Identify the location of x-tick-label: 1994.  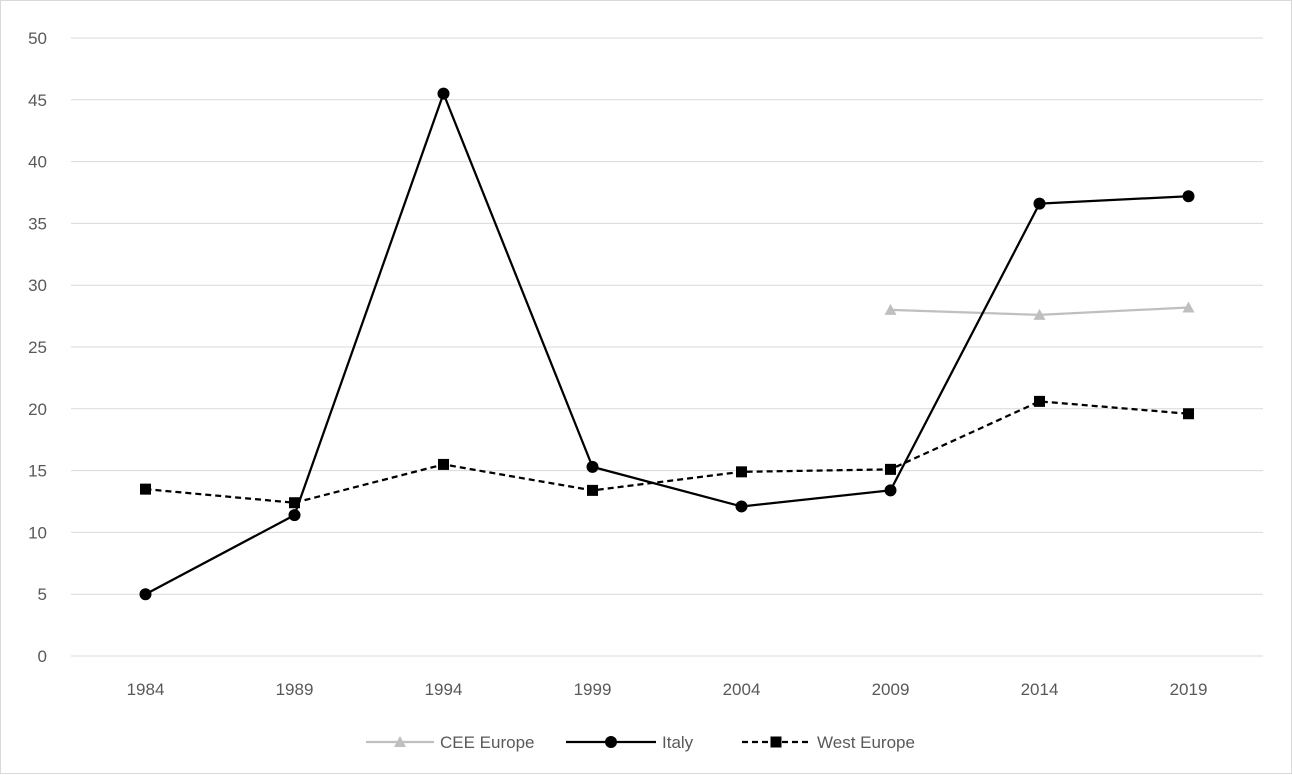
(444, 689).